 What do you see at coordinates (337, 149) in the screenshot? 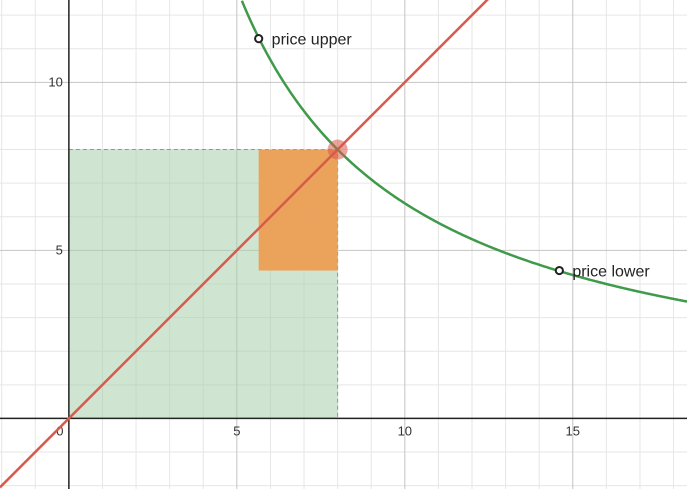
I see `intersection-point` at bounding box center [337, 149].